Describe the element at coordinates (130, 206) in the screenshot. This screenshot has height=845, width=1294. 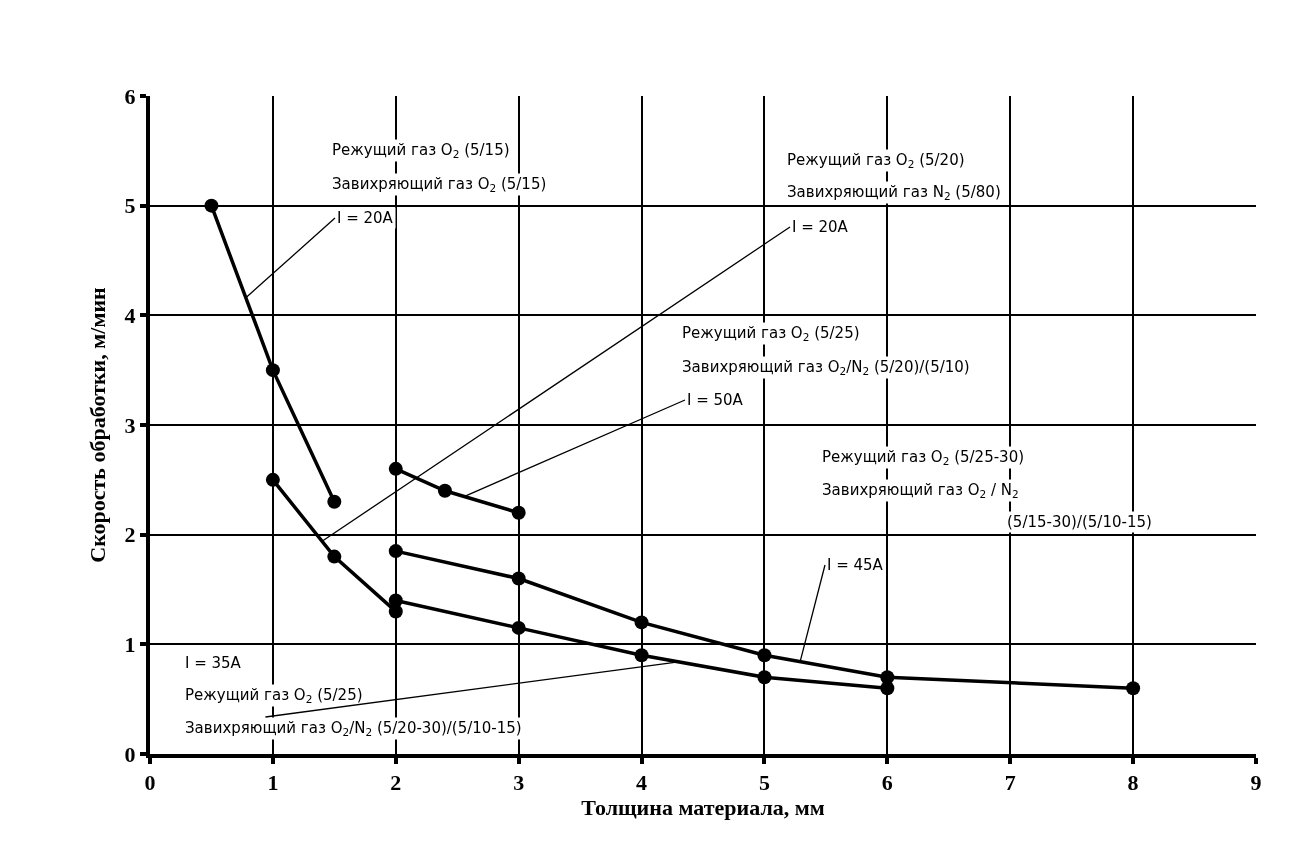
I see `y-tick-label: 5` at that location.